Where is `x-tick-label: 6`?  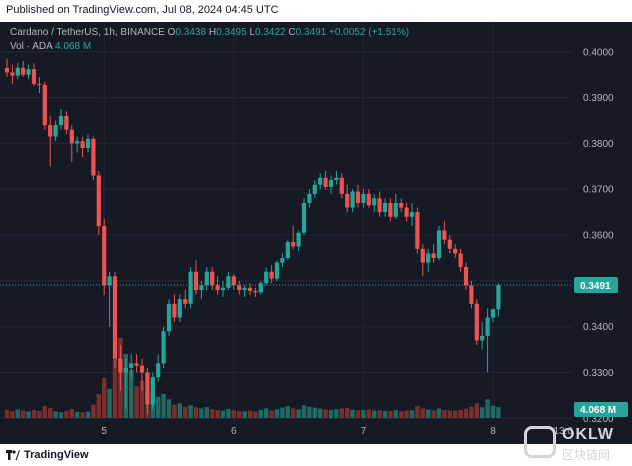 x-tick-label: 6 is located at coordinates (234, 431).